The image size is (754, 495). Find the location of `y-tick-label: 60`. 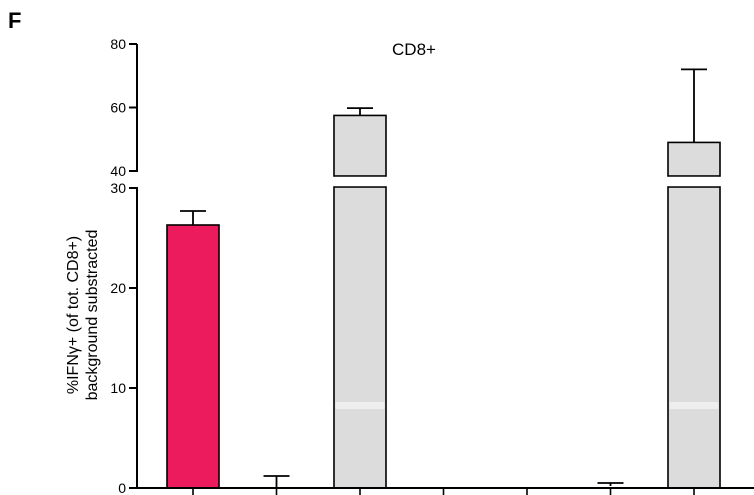

y-tick-label: 60 is located at coordinates (118, 108).